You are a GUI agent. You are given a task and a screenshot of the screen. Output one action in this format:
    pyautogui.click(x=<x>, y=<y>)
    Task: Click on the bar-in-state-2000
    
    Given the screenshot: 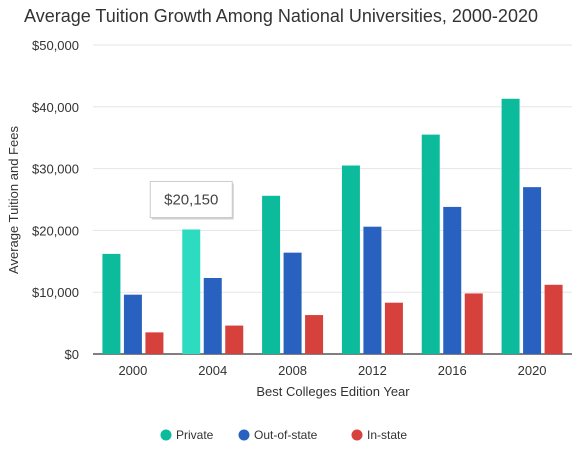 What is the action you would take?
    pyautogui.click(x=154, y=343)
    